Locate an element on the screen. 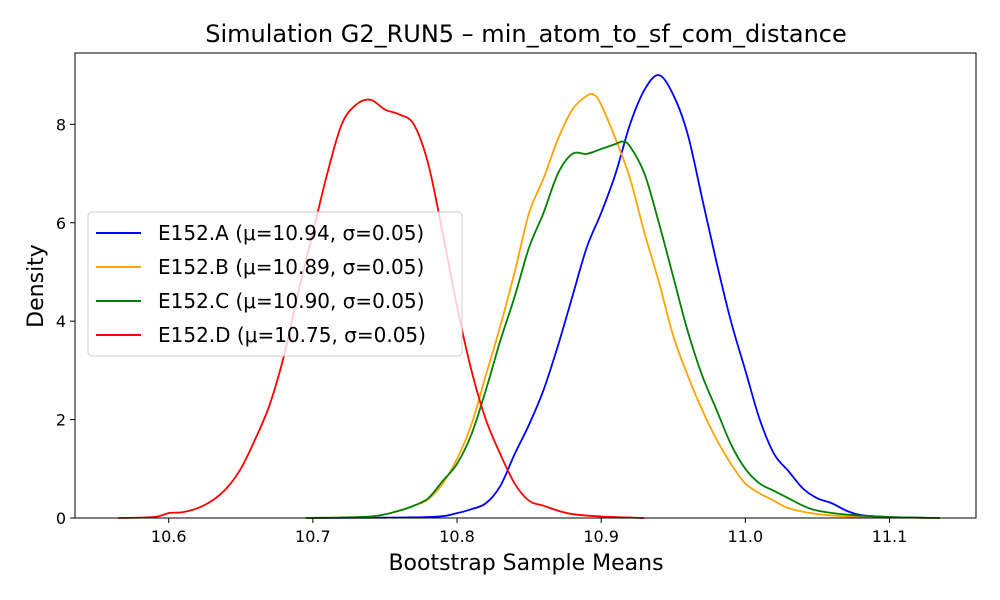 This screenshot has width=1000, height=600. x-tick-label: 10.7 is located at coordinates (313, 536).